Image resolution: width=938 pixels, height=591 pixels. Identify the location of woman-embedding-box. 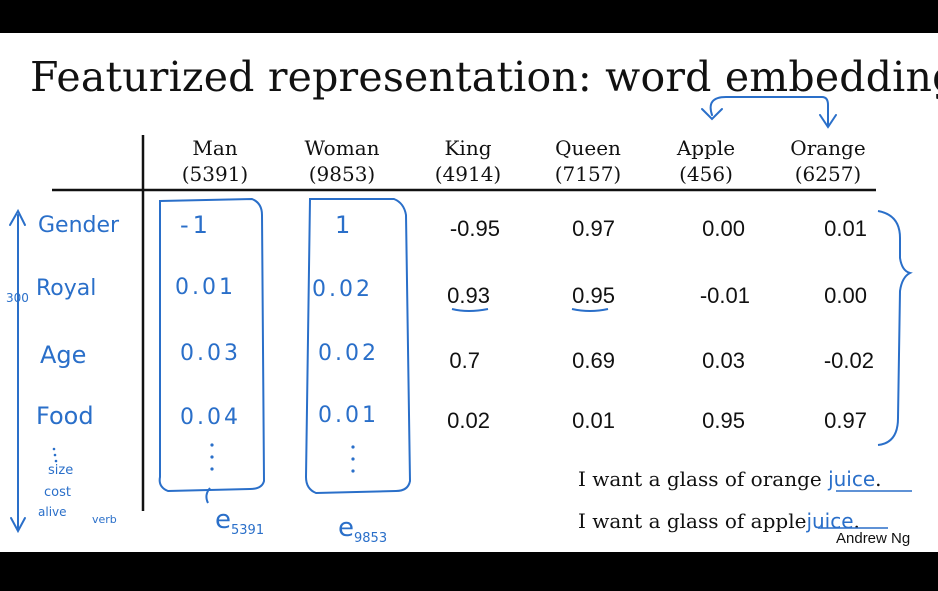
(358, 346).